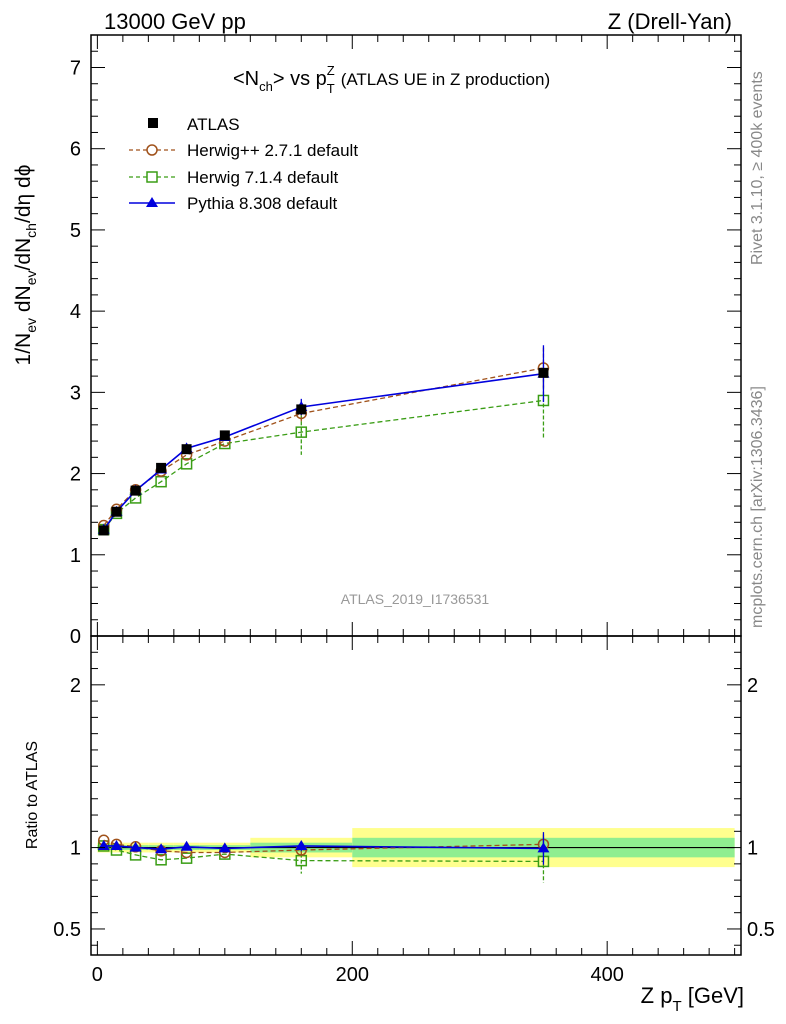 This screenshot has width=786, height=1024. Describe the element at coordinates (75, 686) in the screenshot. I see `ratio-y-tick-label-left: 2` at that location.